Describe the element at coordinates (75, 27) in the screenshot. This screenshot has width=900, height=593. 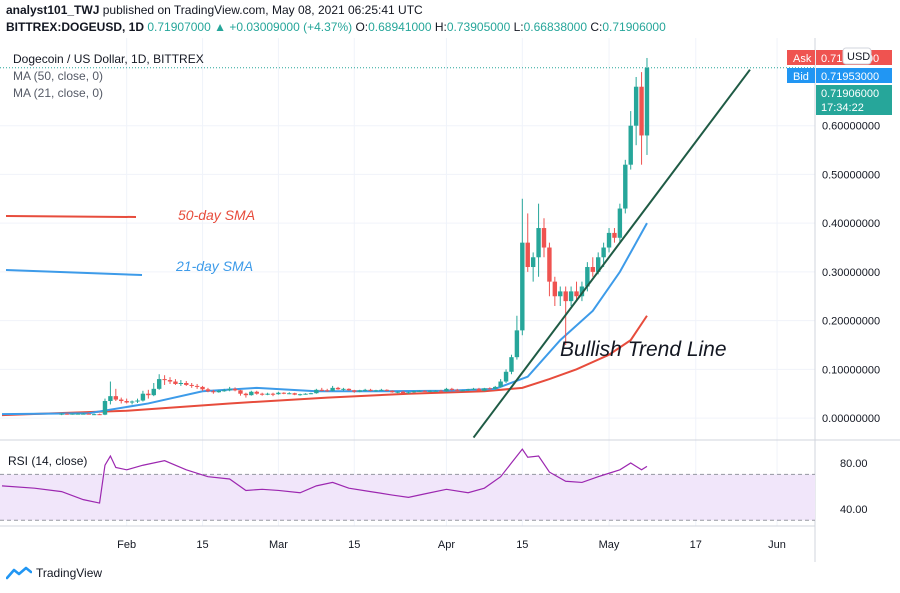
I see `symbol-name: BITTREX:DOGEUSD, 1D` at that location.